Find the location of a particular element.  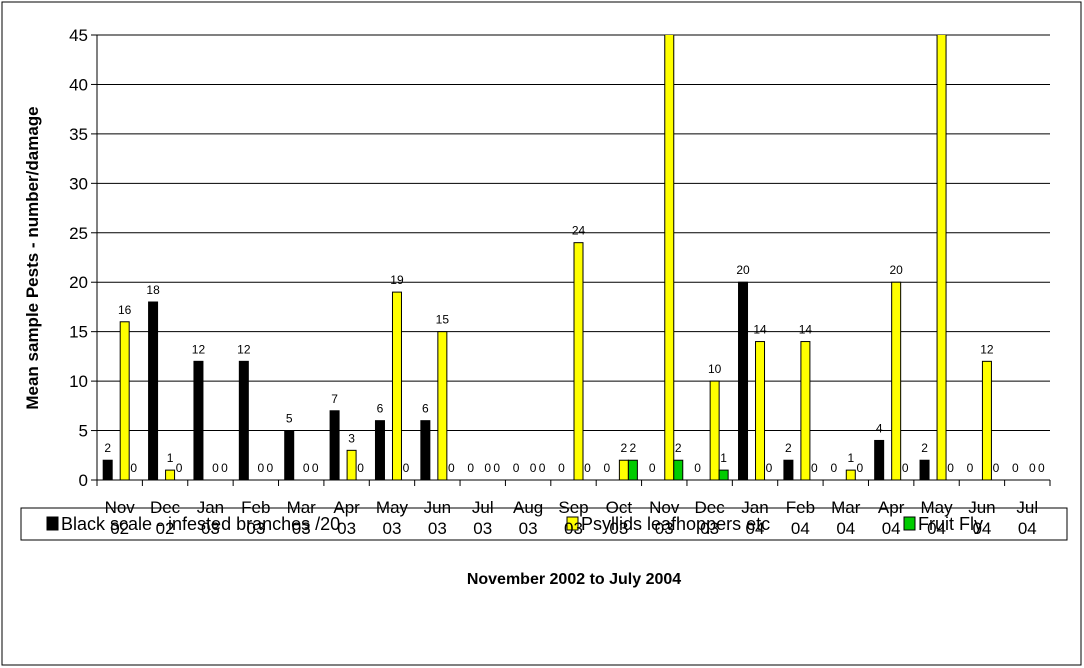

y-tick-label: 15 is located at coordinates (78, 332).